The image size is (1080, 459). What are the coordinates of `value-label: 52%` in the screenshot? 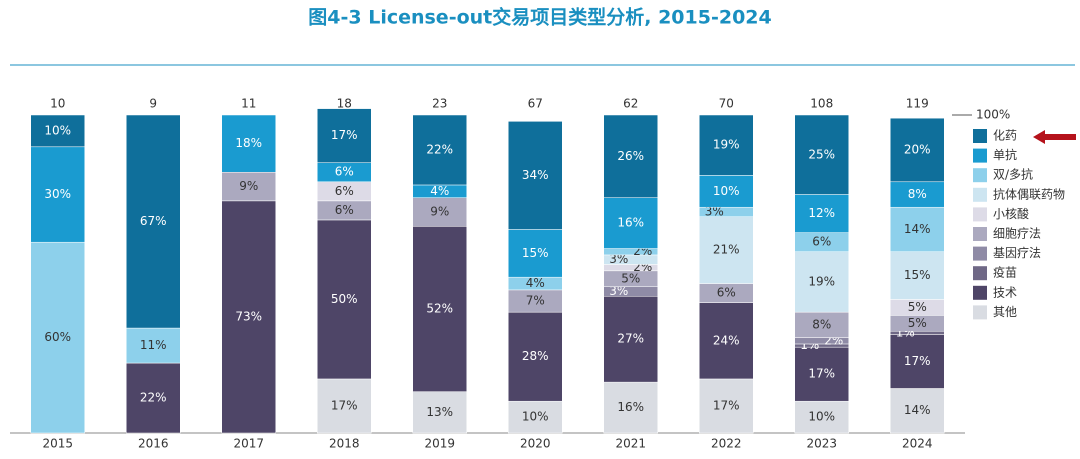 It's located at (439, 308).